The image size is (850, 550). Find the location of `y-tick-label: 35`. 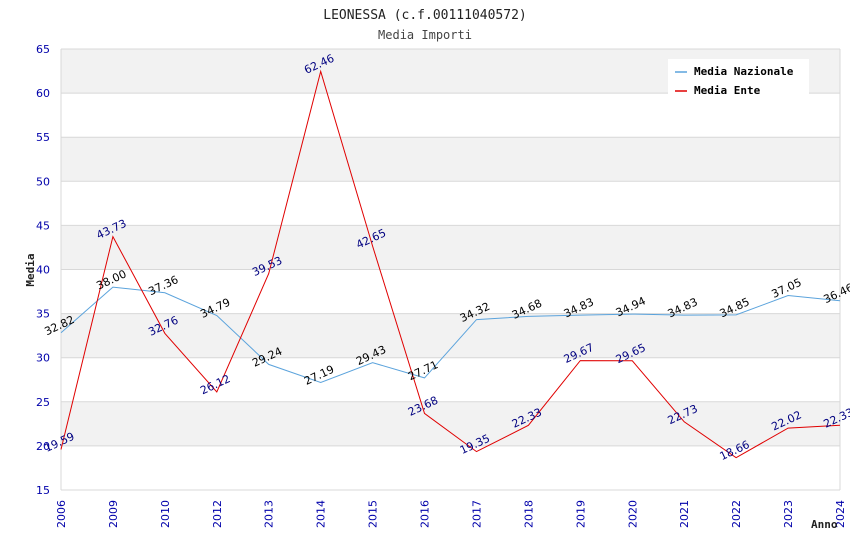

y-tick-label: 35 is located at coordinates (43, 314).